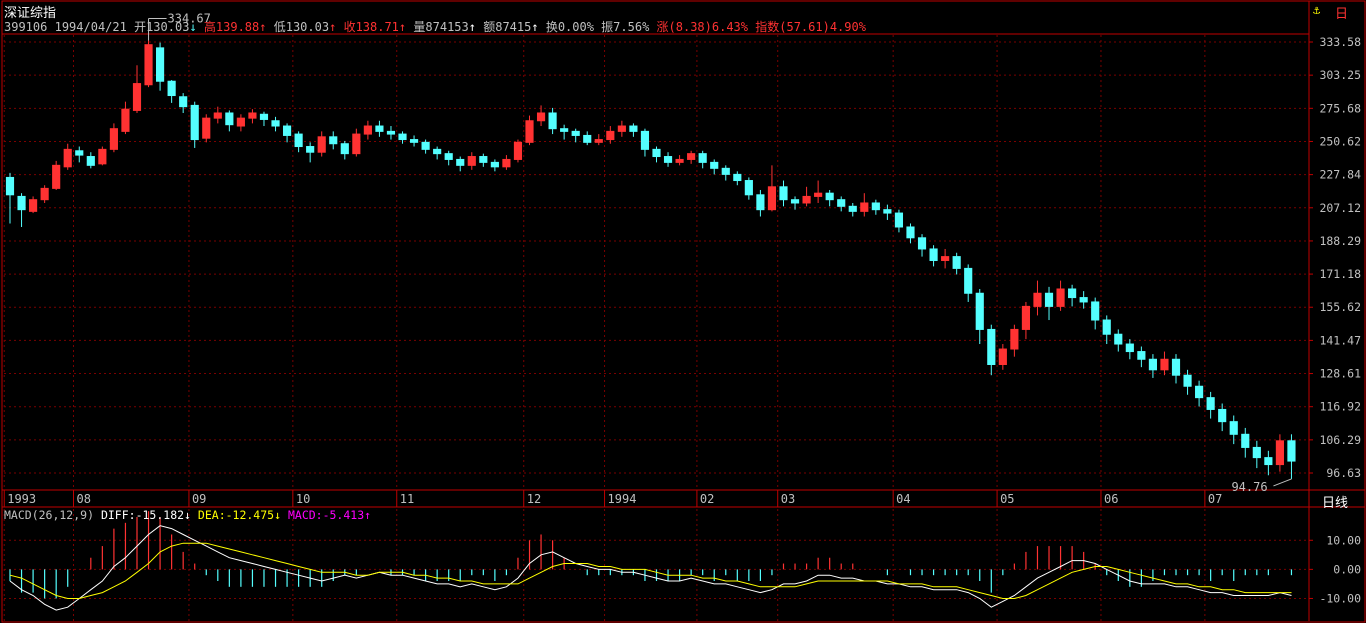 This screenshot has height=623, width=1366. I want to click on period-selector-button: 日线, so click(1335, 503).